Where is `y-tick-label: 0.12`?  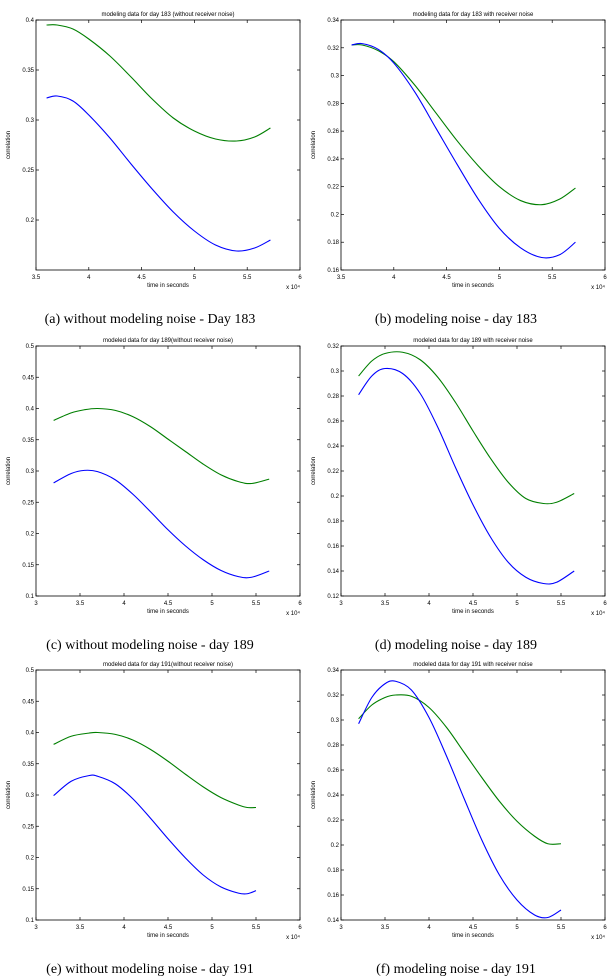
y-tick-label: 0.12 is located at coordinates (333, 597).